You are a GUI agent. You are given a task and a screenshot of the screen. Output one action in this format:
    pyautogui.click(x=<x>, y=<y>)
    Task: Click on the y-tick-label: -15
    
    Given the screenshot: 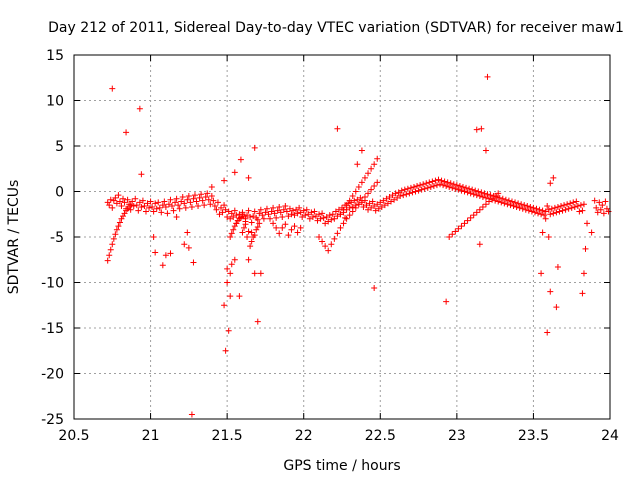 What is the action you would take?
    pyautogui.click(x=52, y=329)
    